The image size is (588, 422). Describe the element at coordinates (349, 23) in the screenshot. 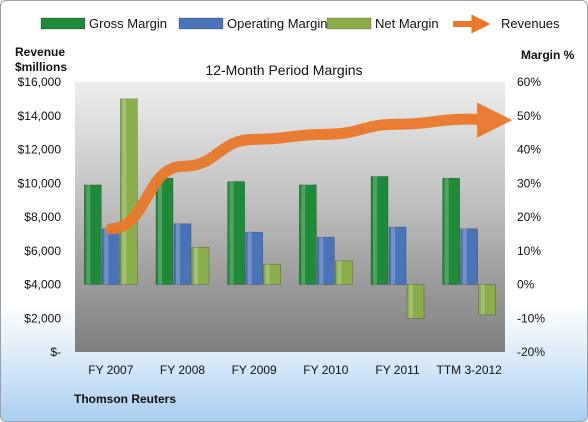

I see `legend-swatch-net-margin` at that location.